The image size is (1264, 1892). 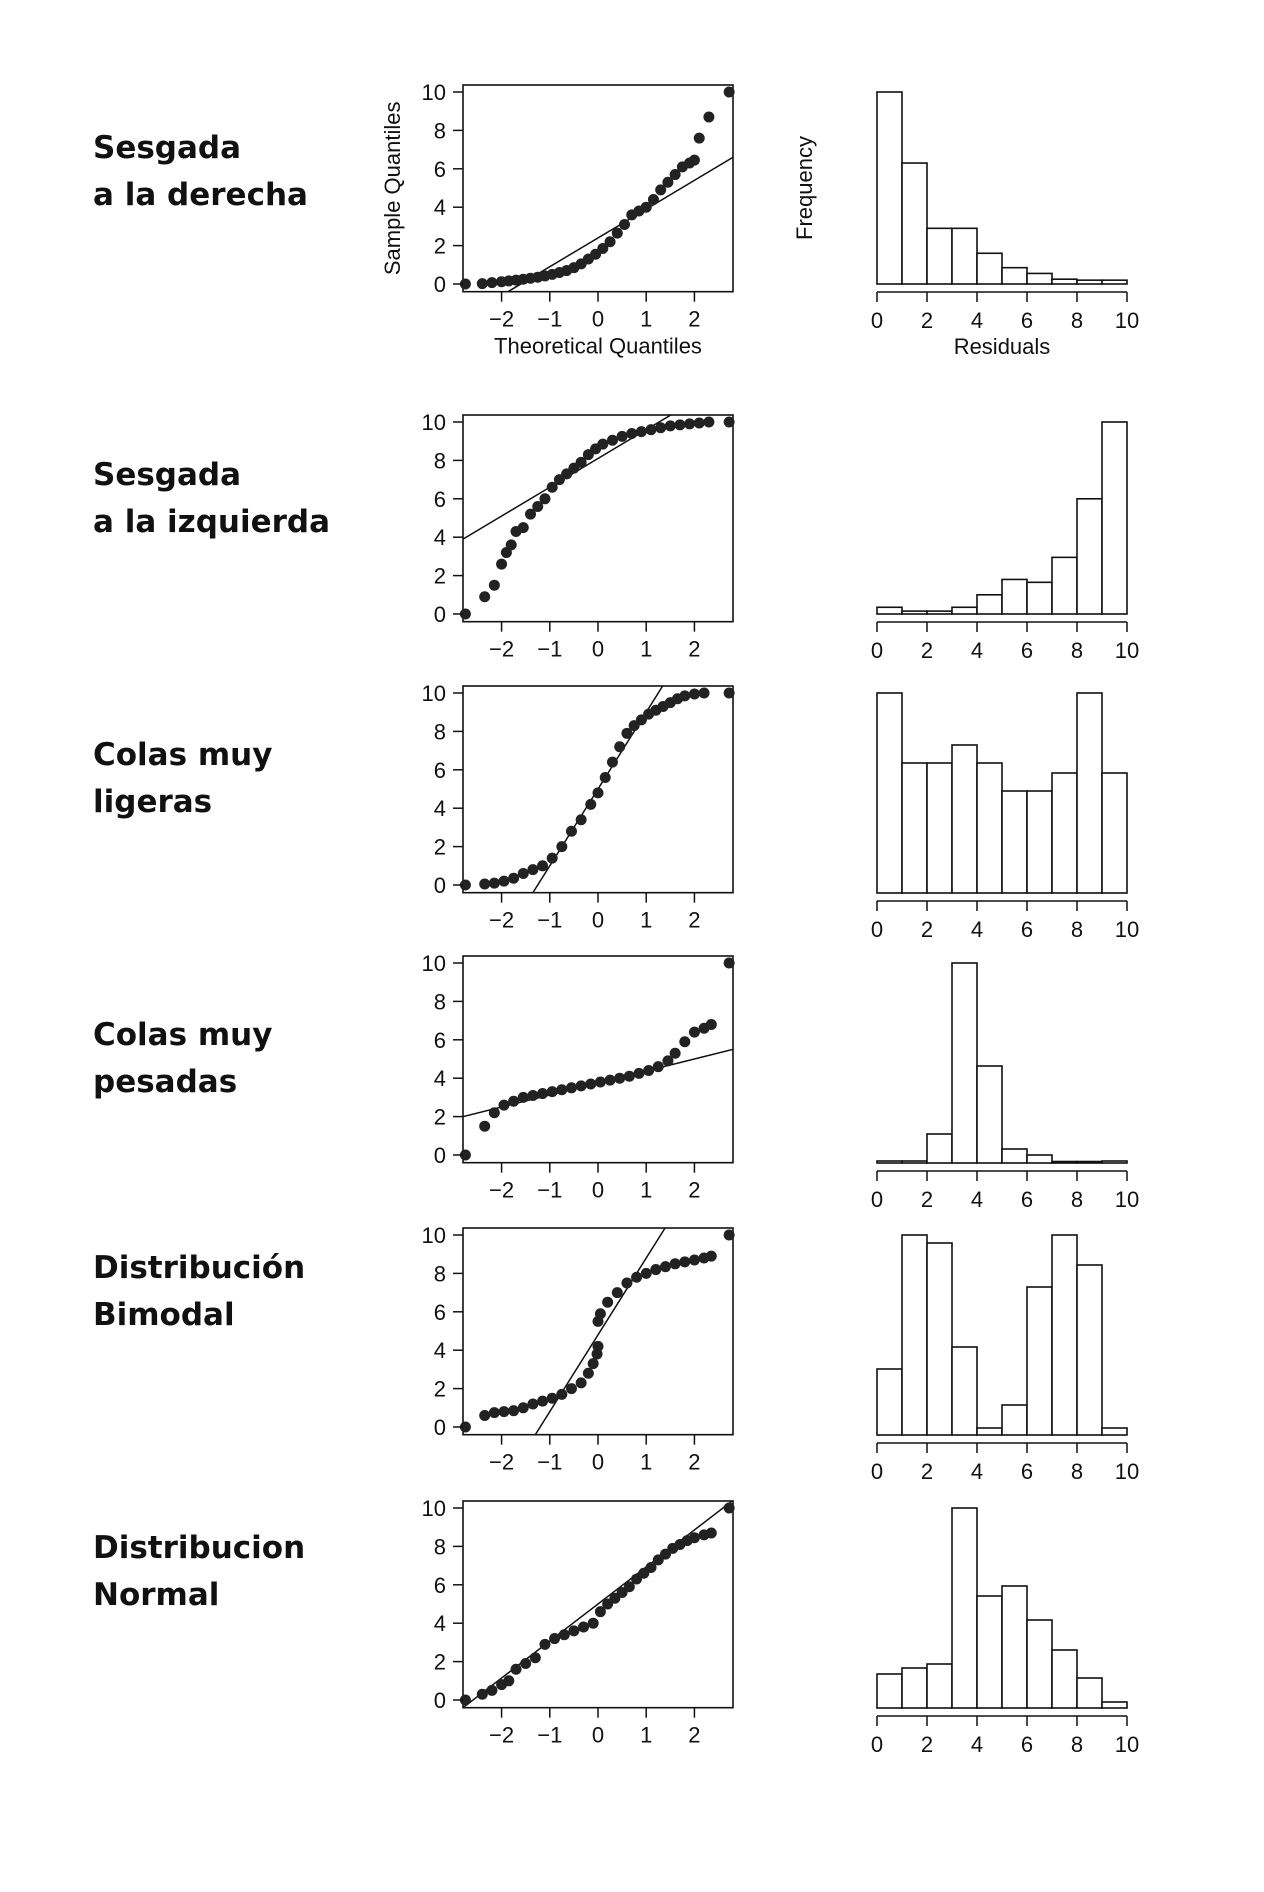 What do you see at coordinates (212, 522) in the screenshot?
I see `row-label-line: a la izquierda` at bounding box center [212, 522].